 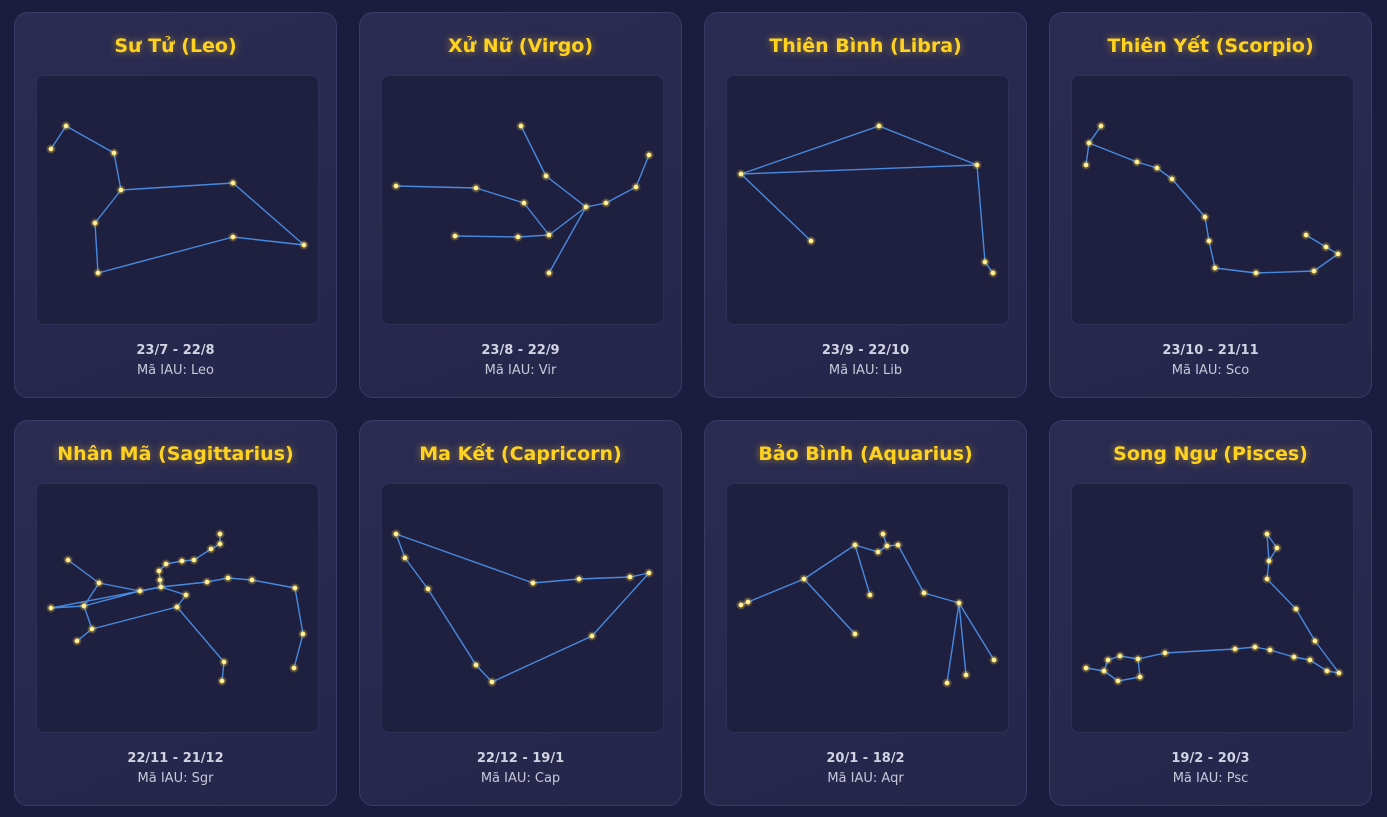 What do you see at coordinates (520, 778) in the screenshot?
I see `iau-code: Mã IAU: Cap` at bounding box center [520, 778].